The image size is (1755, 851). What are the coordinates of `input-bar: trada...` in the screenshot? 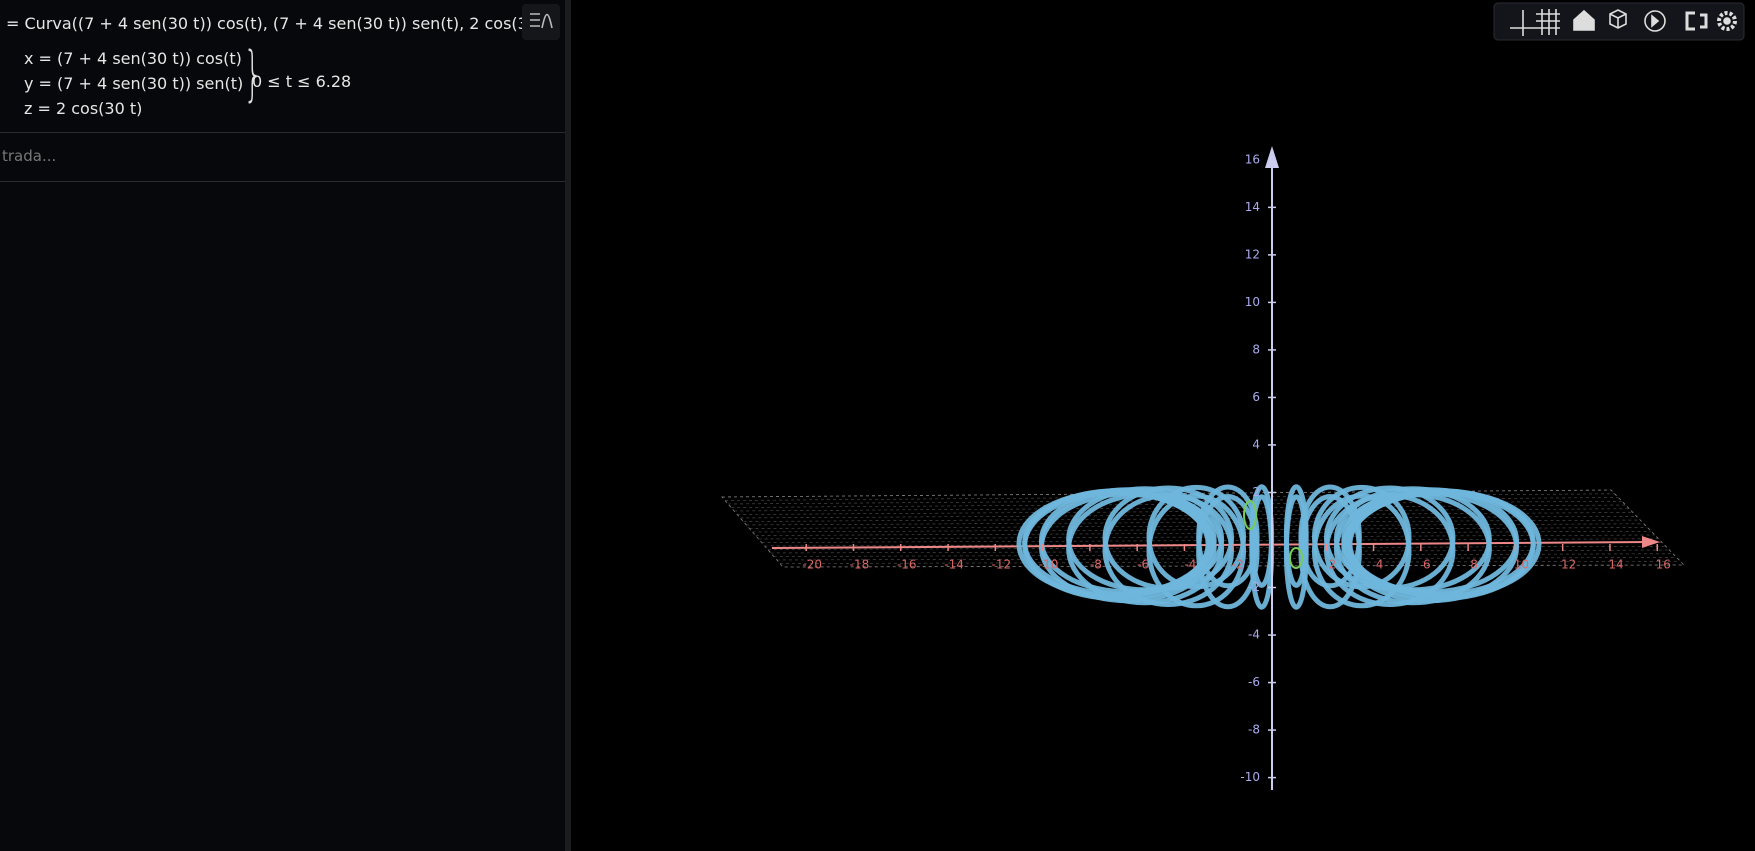 It's located at (29, 156).